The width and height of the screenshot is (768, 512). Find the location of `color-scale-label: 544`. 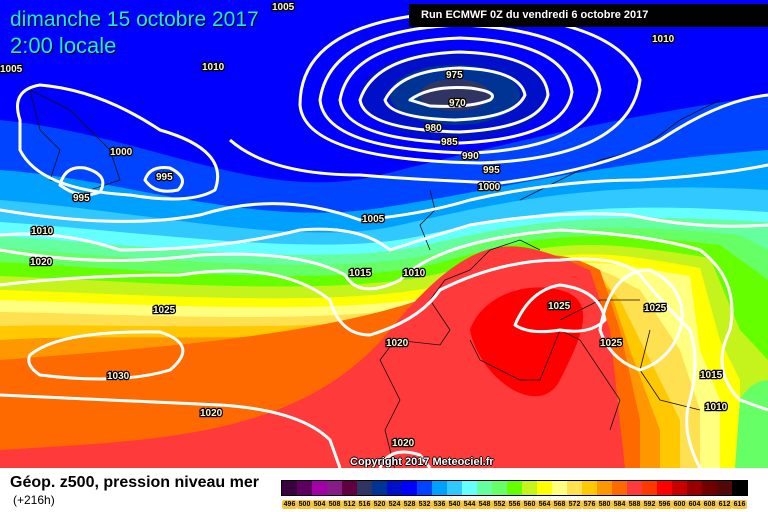

color-scale-label: 544 is located at coordinates (469, 504).